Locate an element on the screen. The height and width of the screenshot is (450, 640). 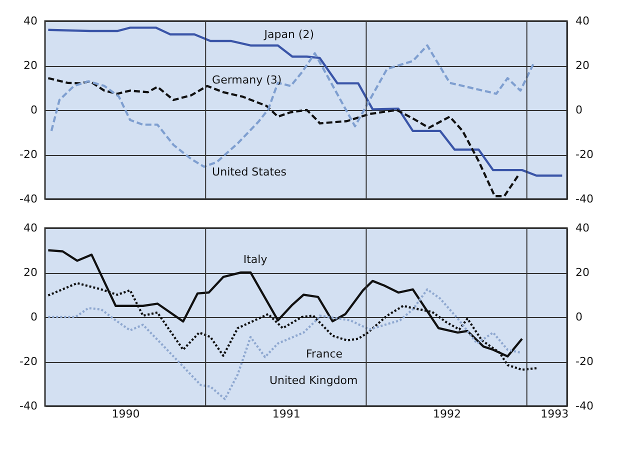
x-tick-label: 1993 is located at coordinates (554, 414).